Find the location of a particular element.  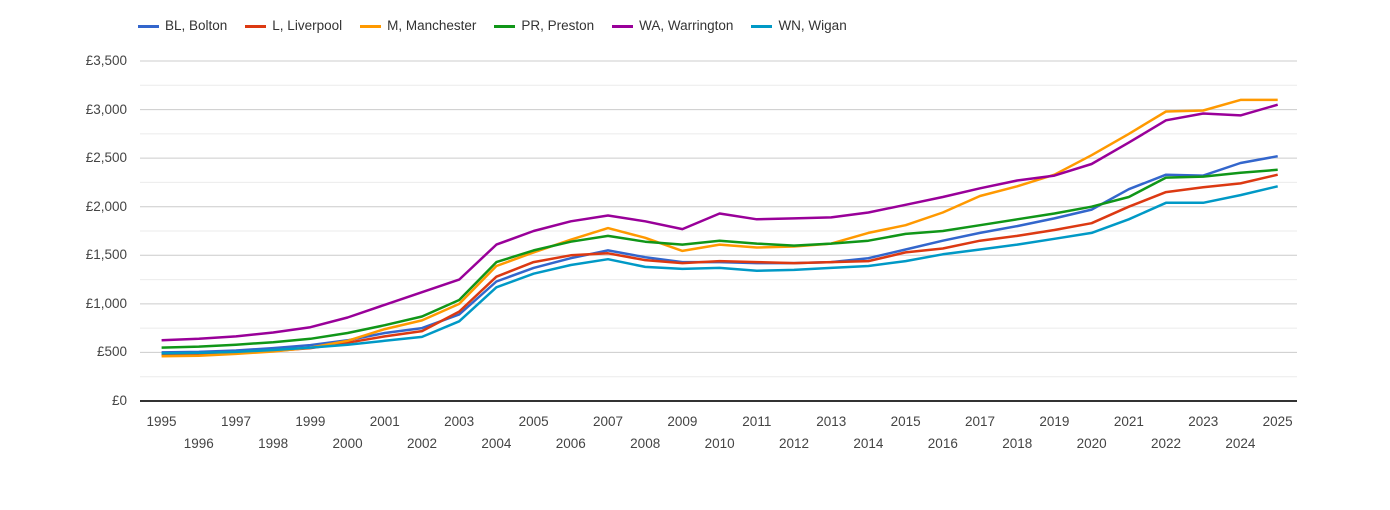

legend-item-m-manchester: M, Manchester is located at coordinates (418, 26).